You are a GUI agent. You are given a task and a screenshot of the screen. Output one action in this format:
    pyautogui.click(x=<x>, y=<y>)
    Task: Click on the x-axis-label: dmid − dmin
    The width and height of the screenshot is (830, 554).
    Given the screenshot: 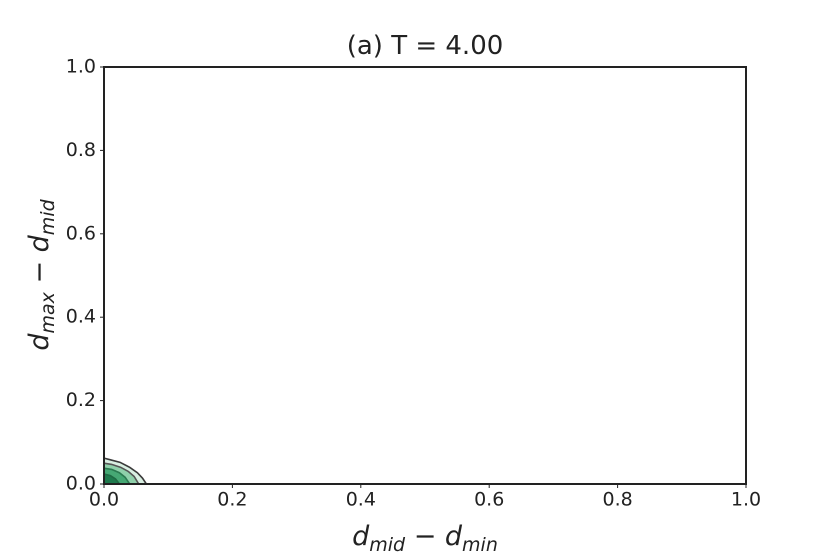 What is the action you would take?
    pyautogui.click(x=425, y=537)
    